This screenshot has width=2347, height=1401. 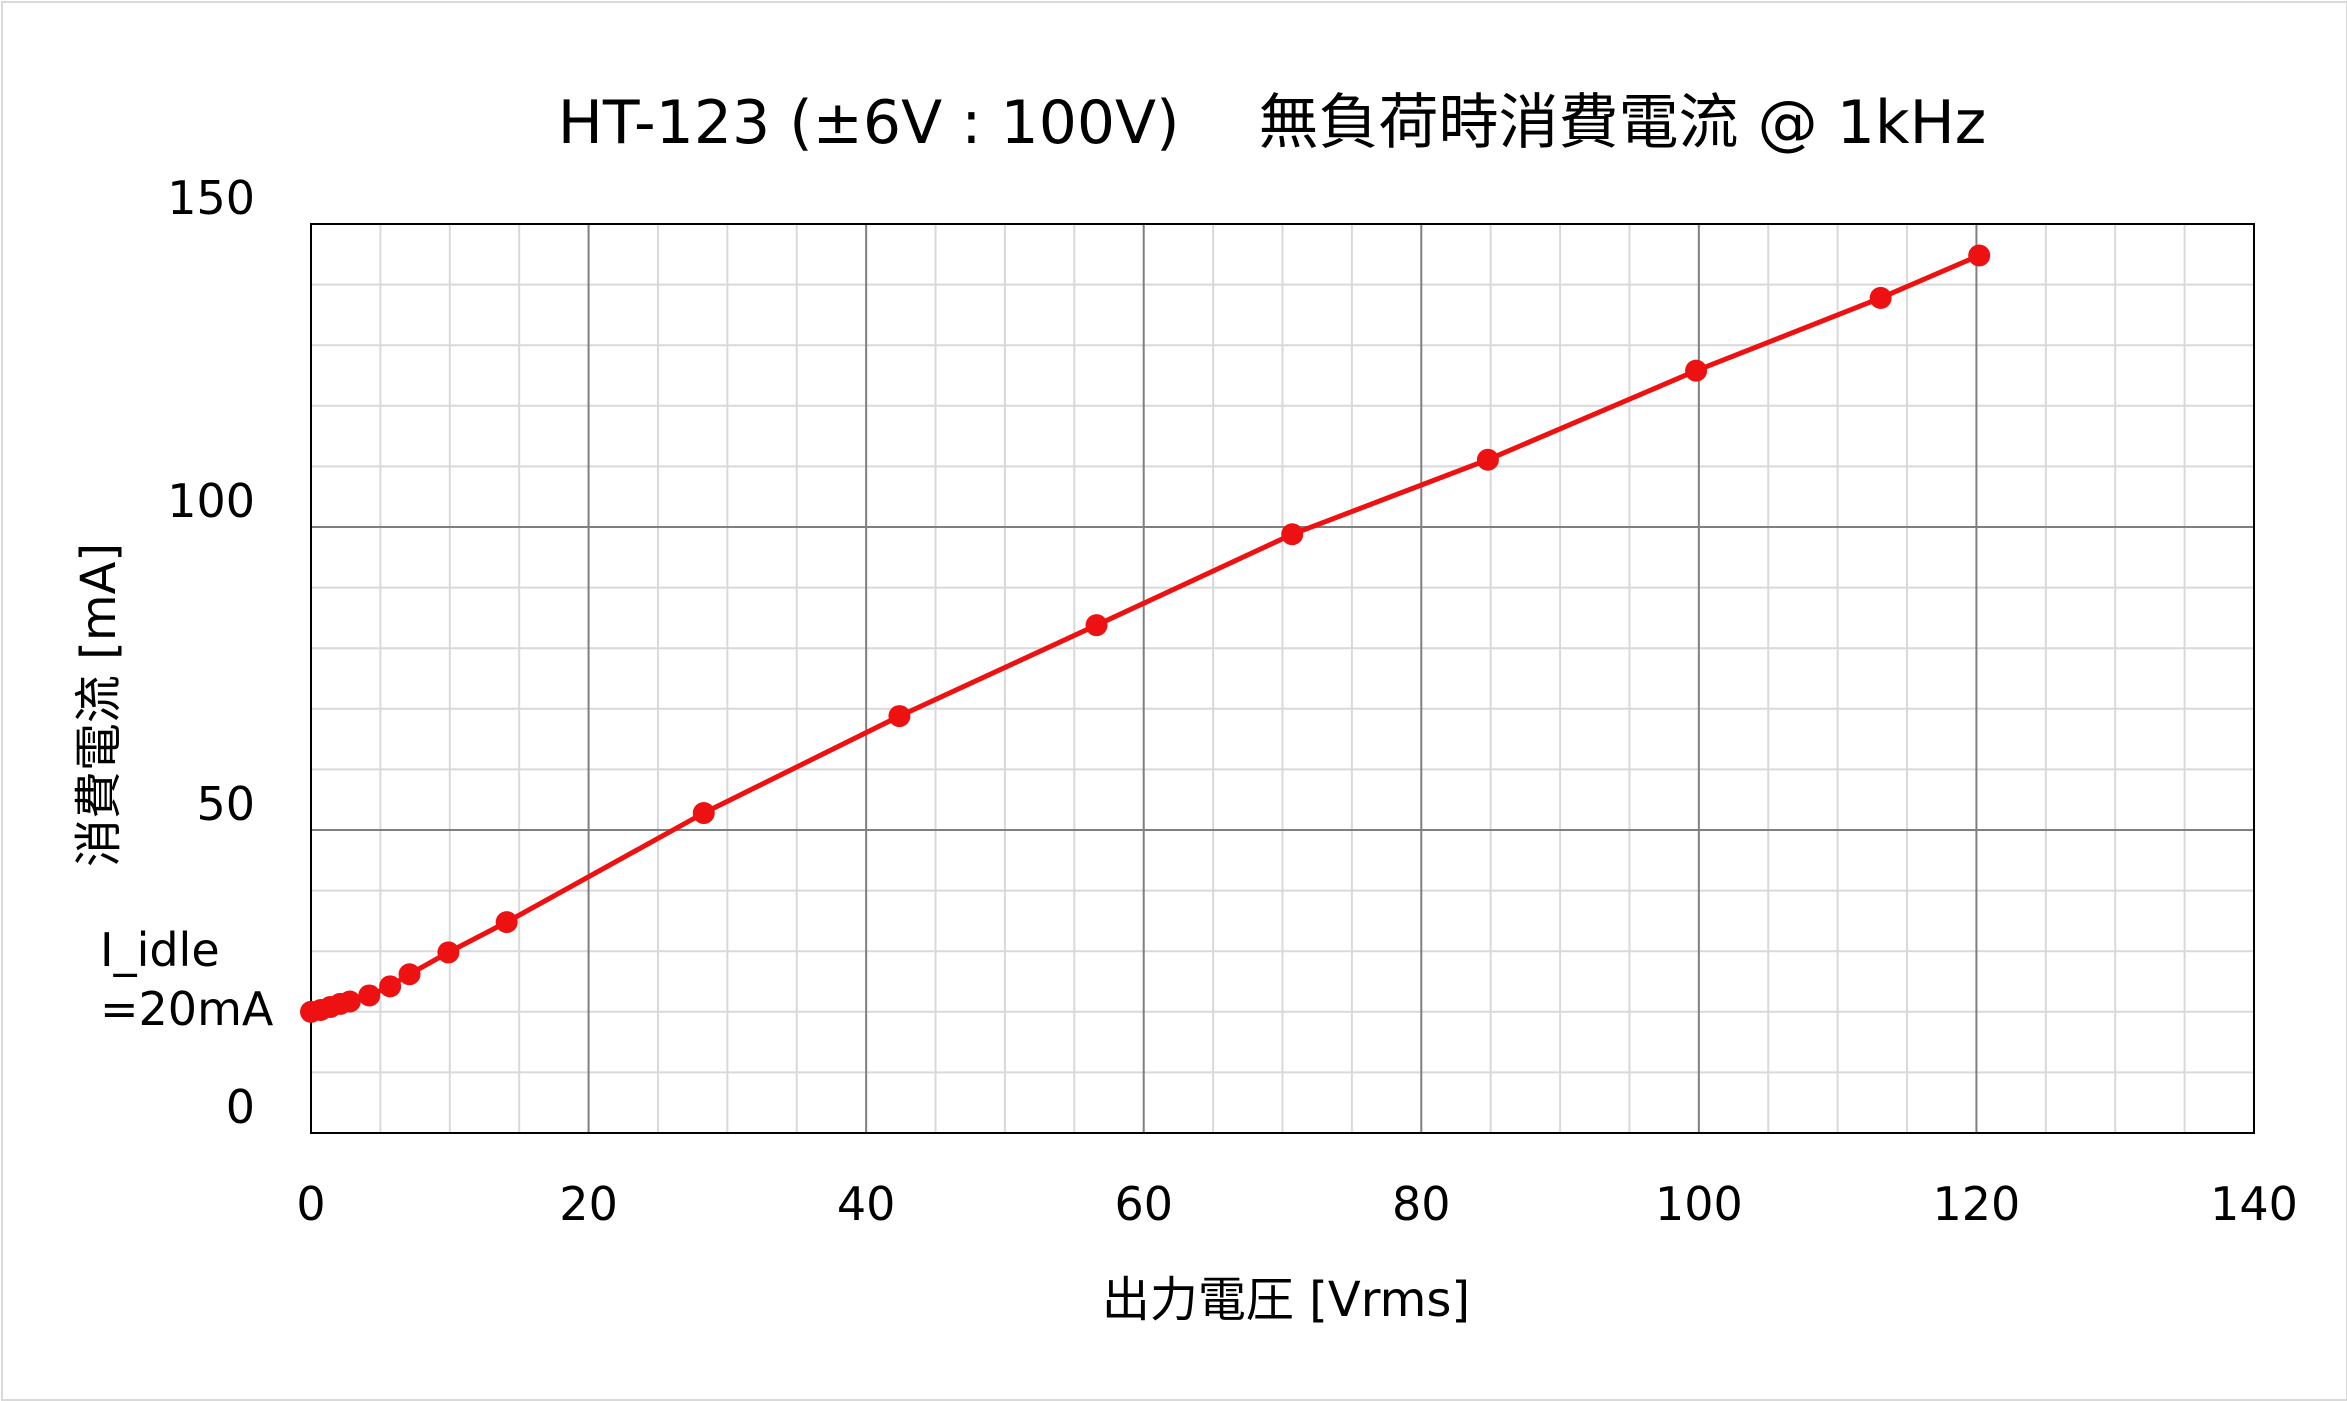 I want to click on y-tick-labels: 0 50 100 150, so click(x=211, y=652).